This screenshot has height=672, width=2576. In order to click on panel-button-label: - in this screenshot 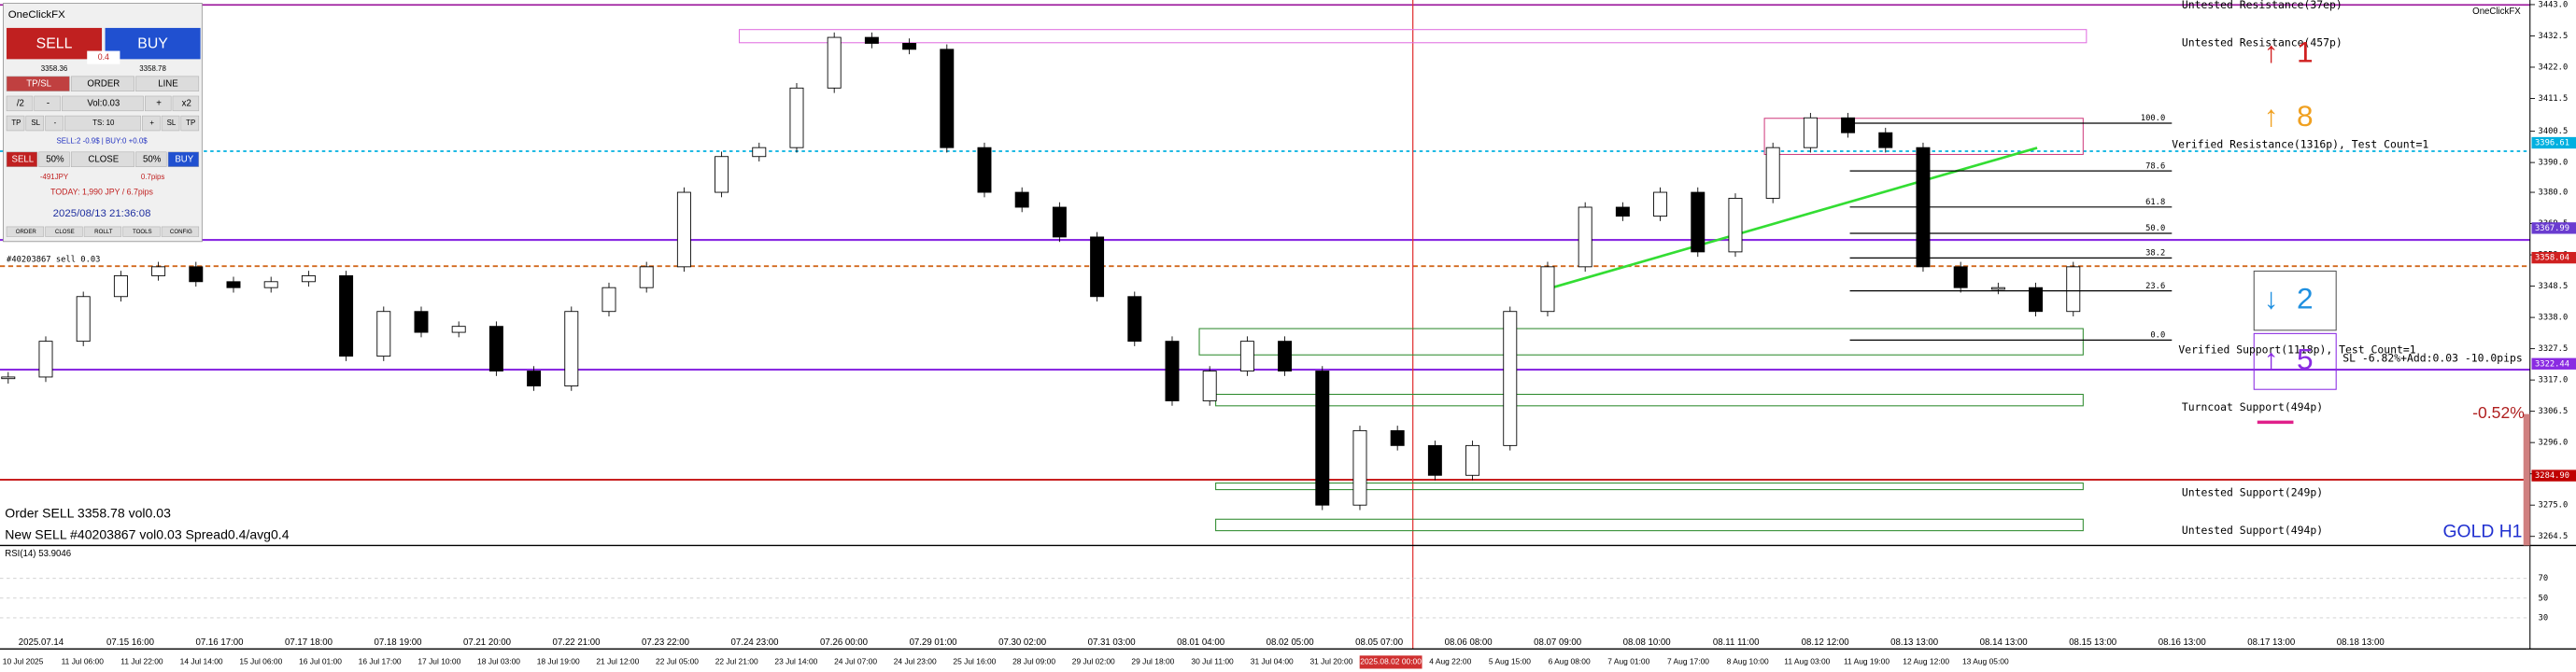, I will do `click(55, 123)`.